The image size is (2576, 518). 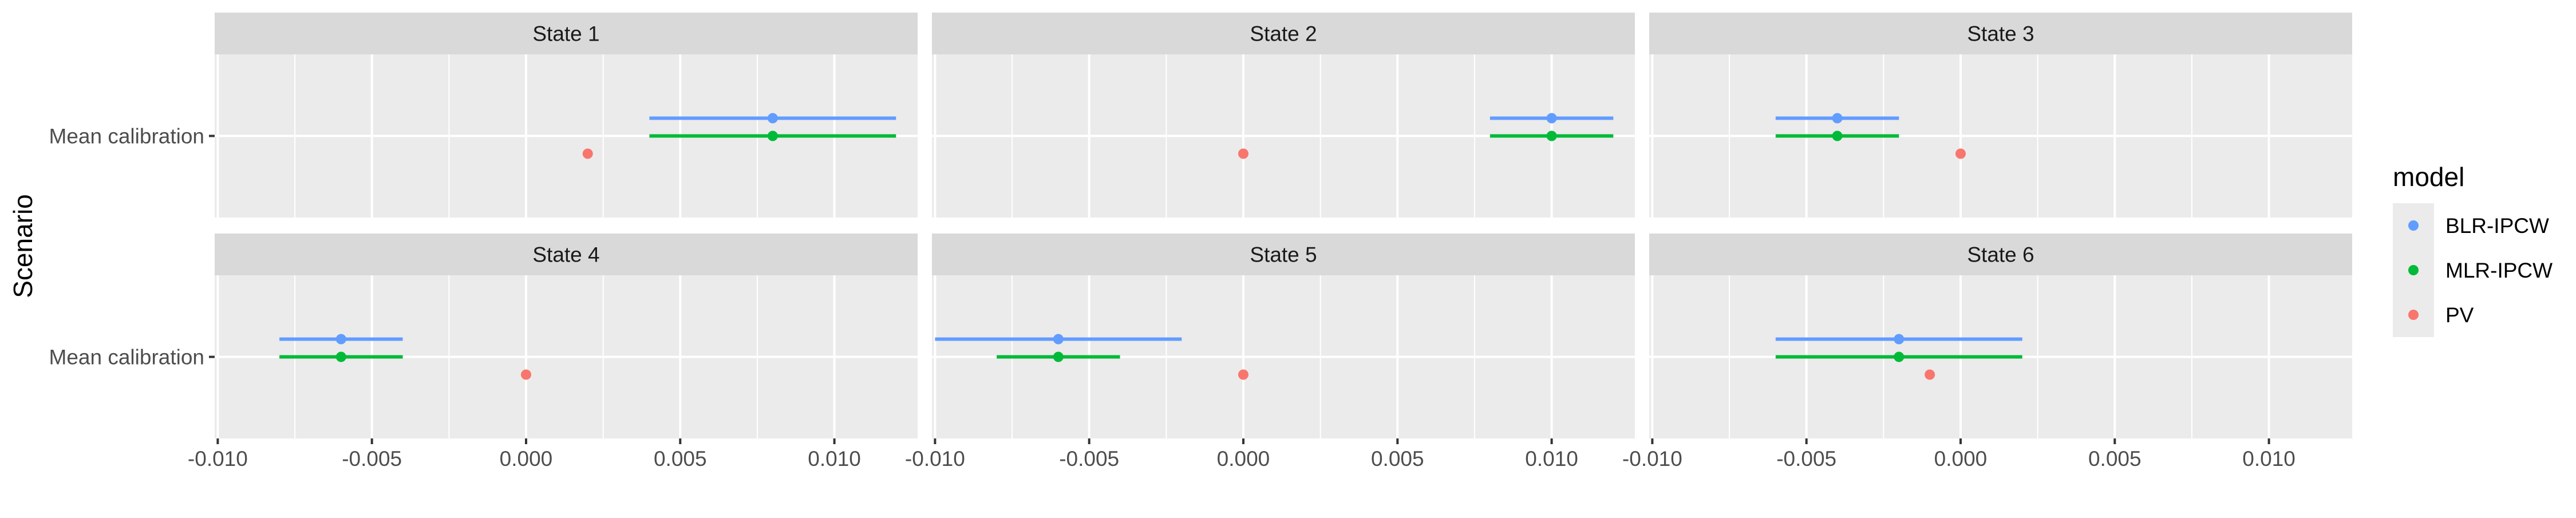 I want to click on facet-panel: State 6 -0.010 -0.005 0.000 0.005 0.010, so click(x=1987, y=352).